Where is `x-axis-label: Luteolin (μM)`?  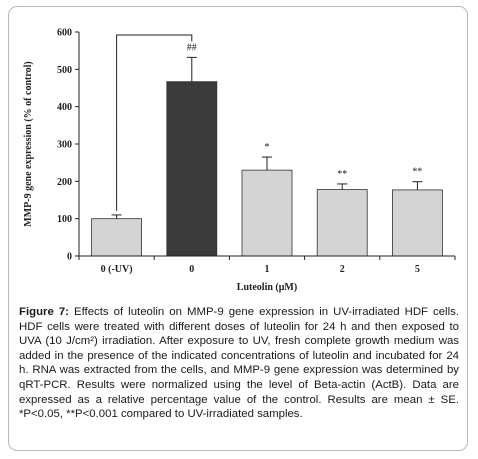
x-axis-label: Luteolin (μM) is located at coordinates (267, 287).